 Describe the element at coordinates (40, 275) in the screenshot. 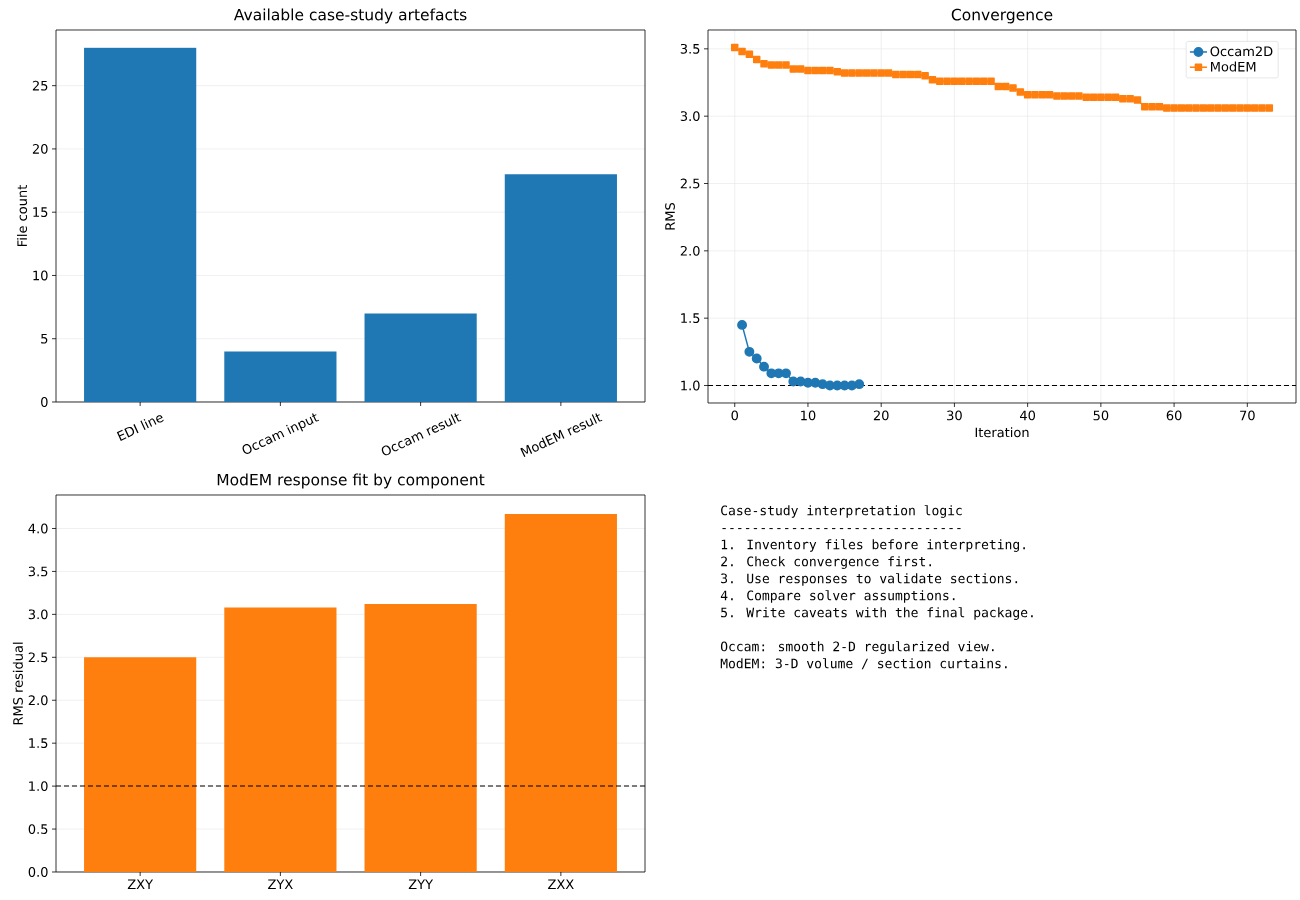

I see `y-tick-label: 10` at that location.